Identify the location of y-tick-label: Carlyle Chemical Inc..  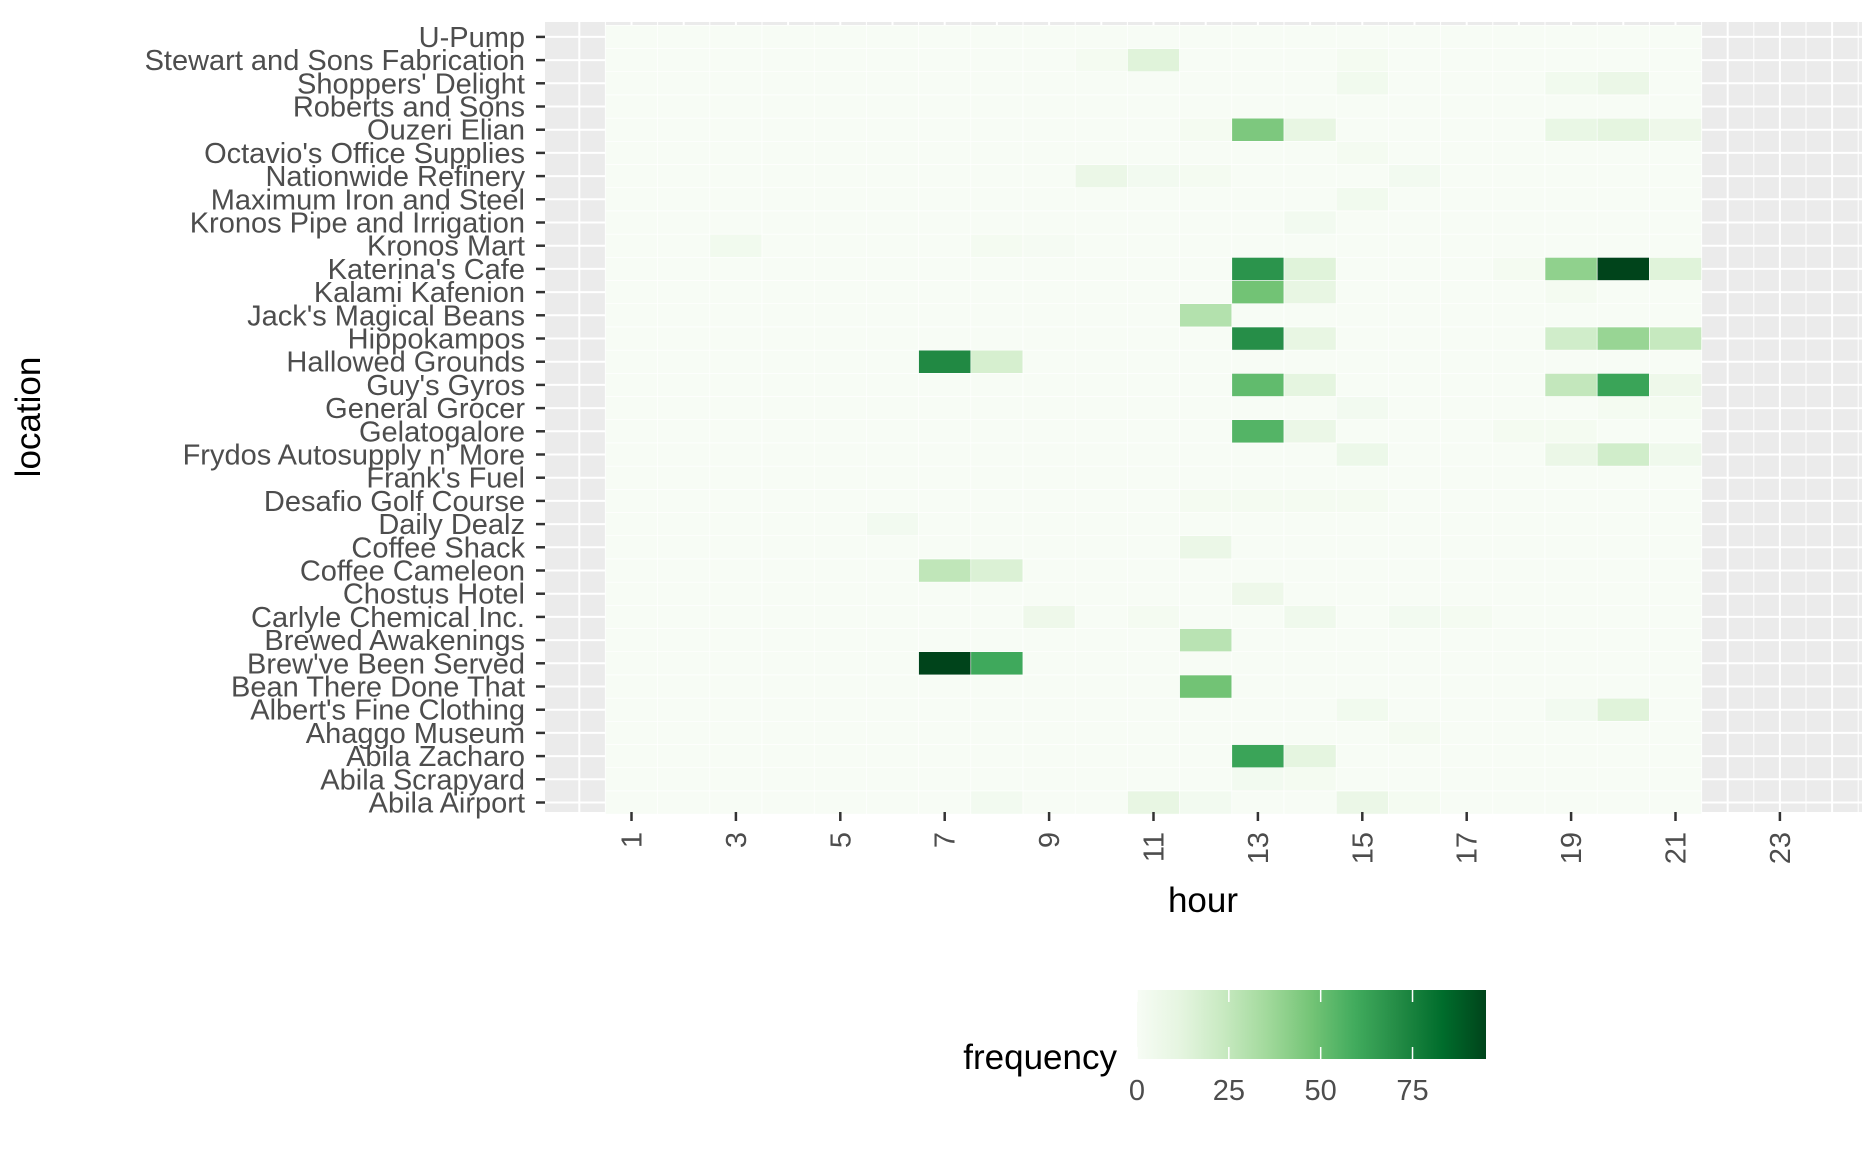
(388, 618).